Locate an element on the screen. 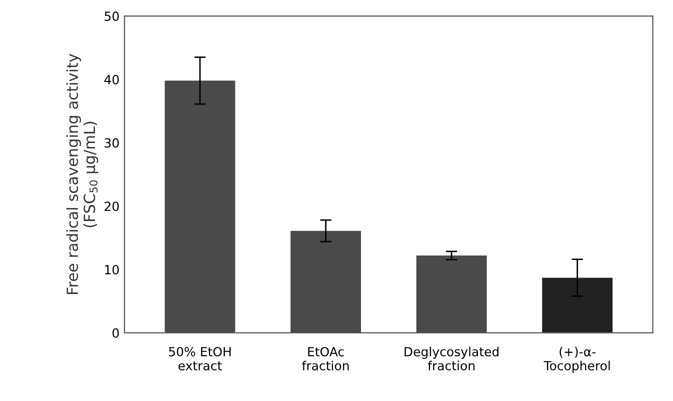  y-tick-label: 0 is located at coordinates (115, 333).